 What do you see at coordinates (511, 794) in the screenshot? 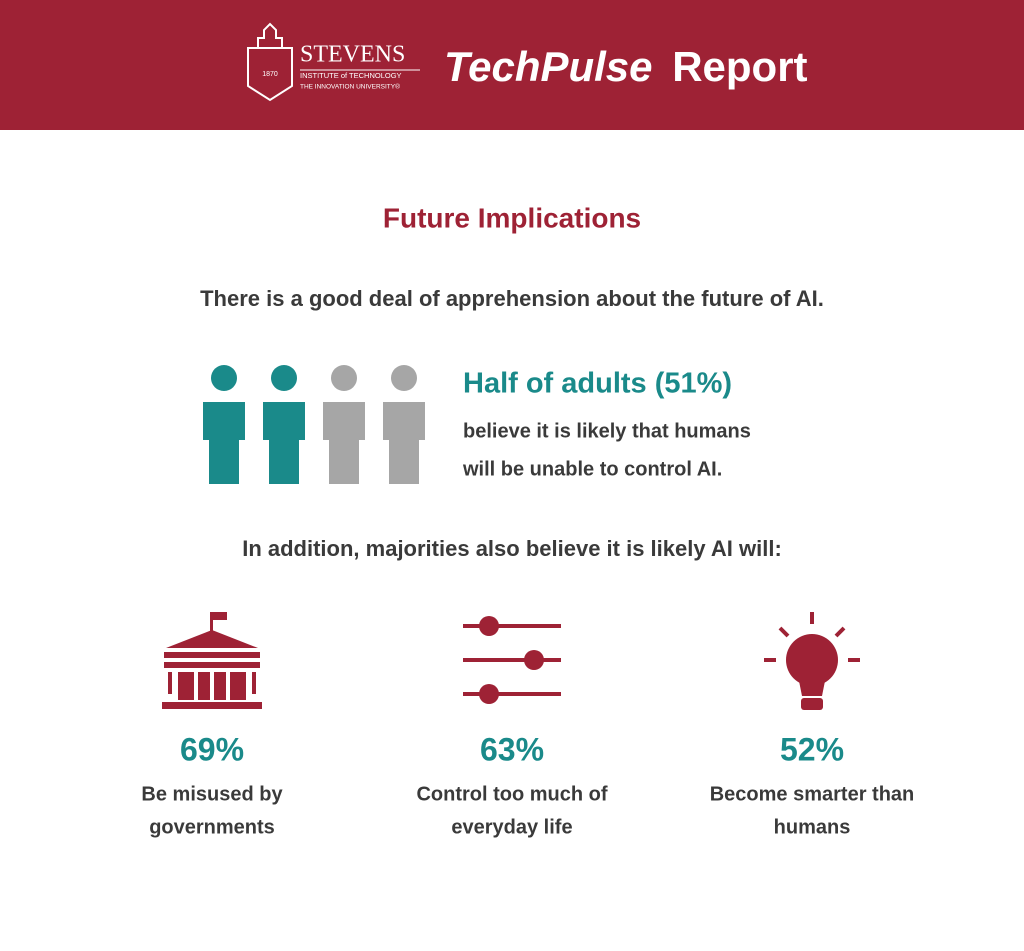
I see `stat-label: Control too much of` at bounding box center [511, 794].